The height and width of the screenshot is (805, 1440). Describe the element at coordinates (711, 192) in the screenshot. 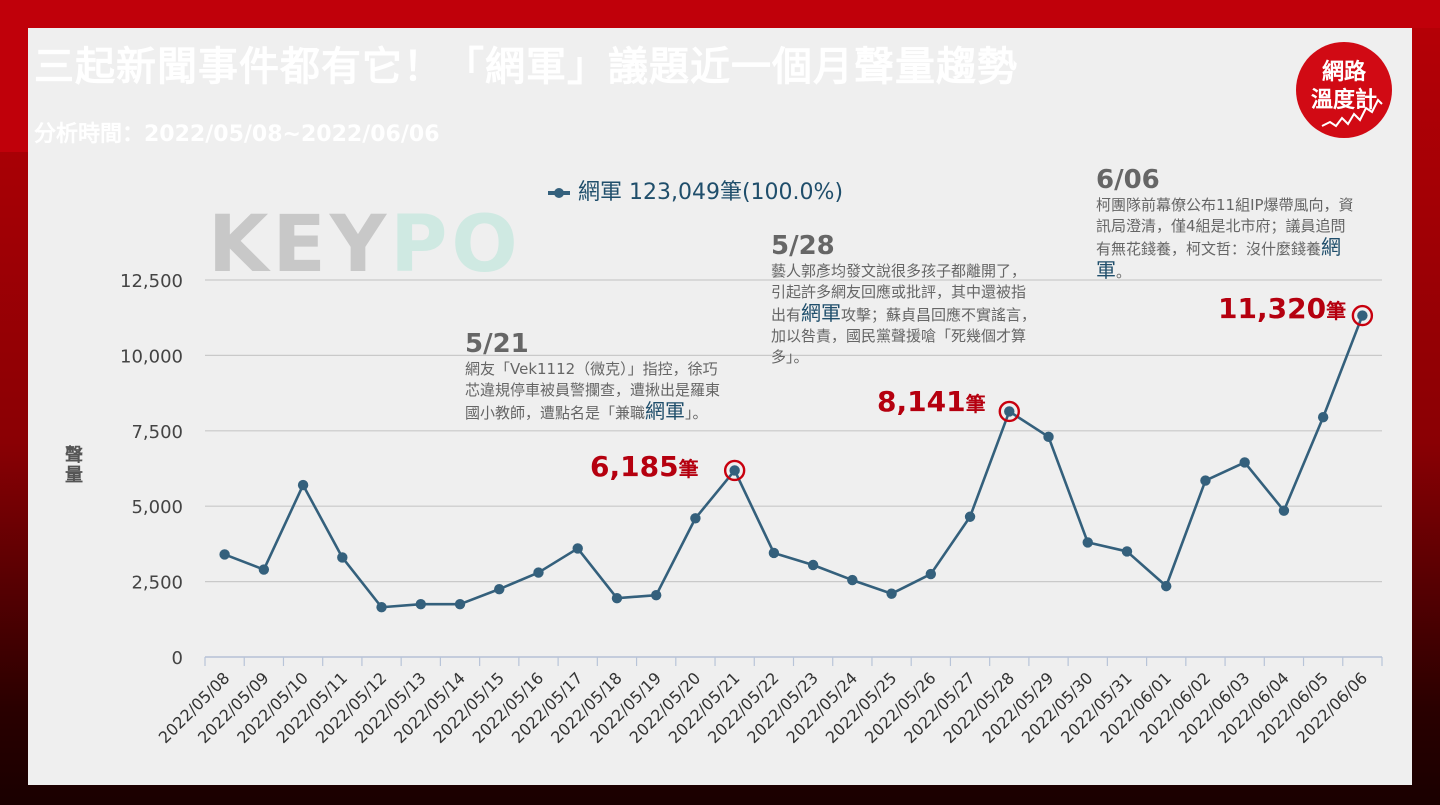

I see `legend-label: 網軍 123,049筆(100.0%)` at that location.